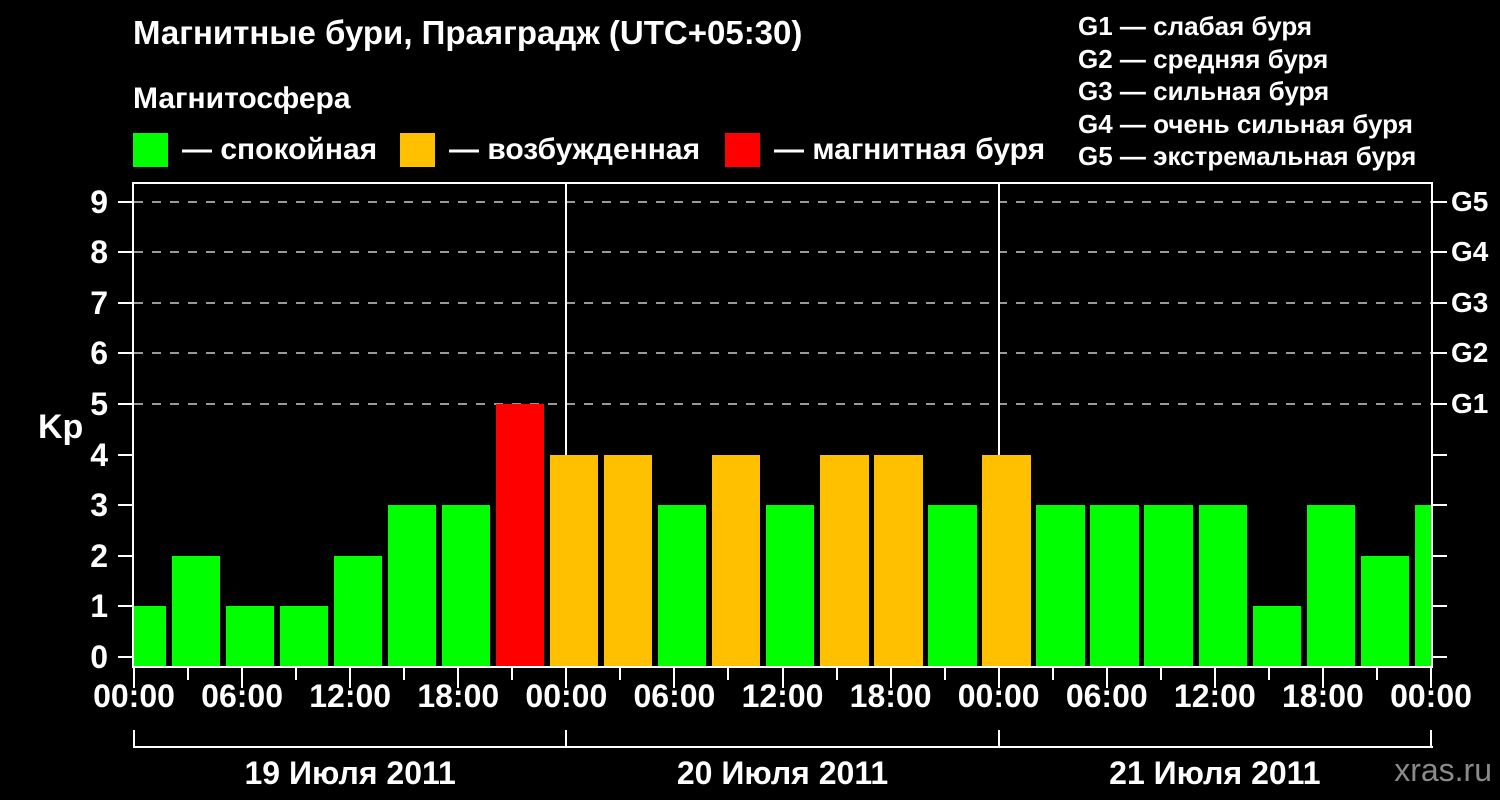 The image size is (1500, 800). What do you see at coordinates (1245, 123) in the screenshot?
I see `storm-scale-line-g4: G4 — очень сильная буря` at bounding box center [1245, 123].